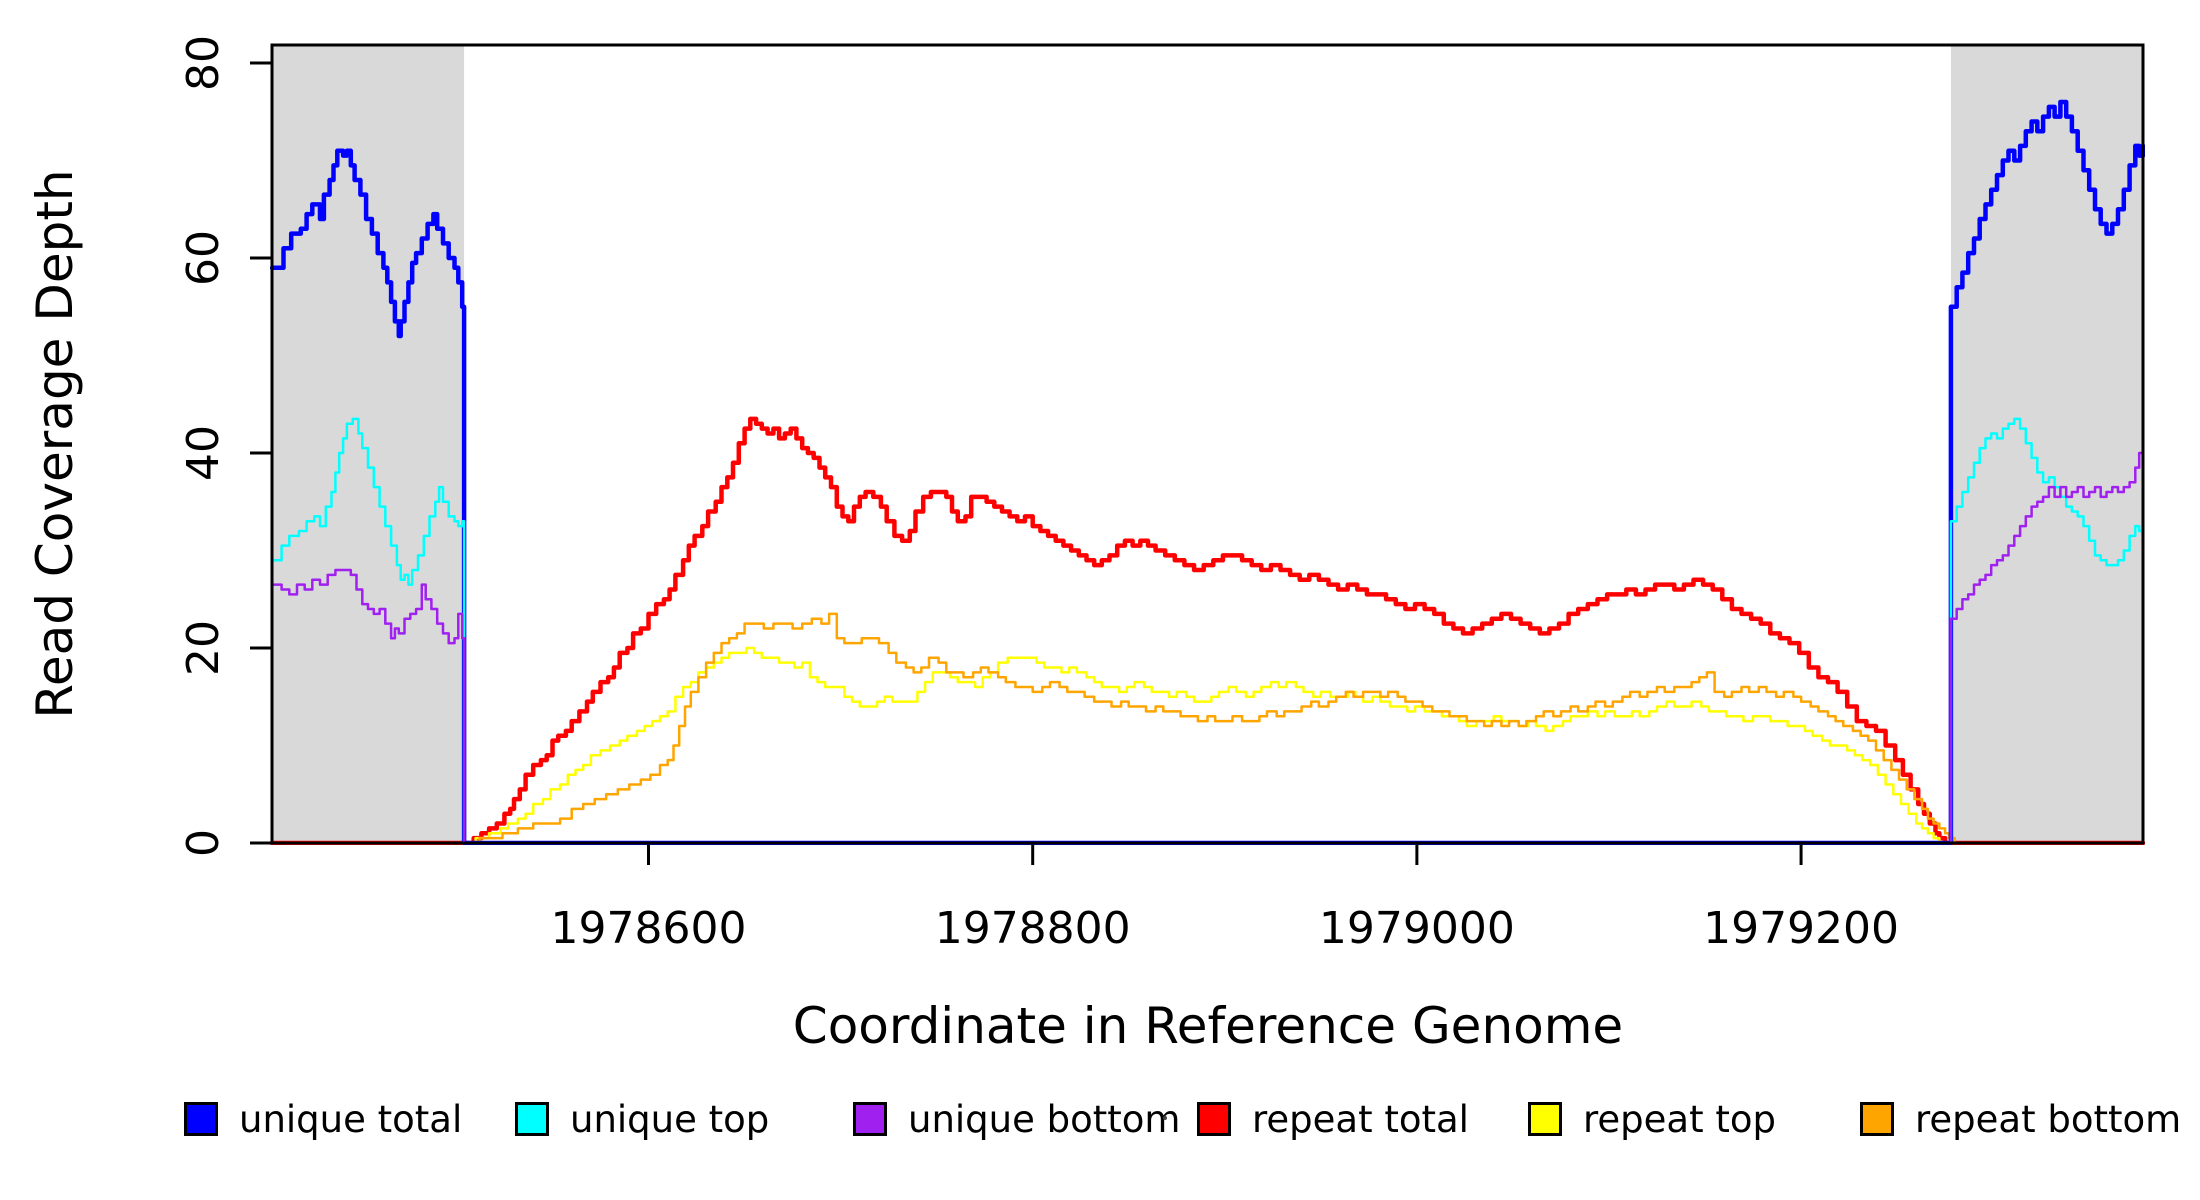 This screenshot has height=1200, width=2200. Describe the element at coordinates (203, 258) in the screenshot. I see `y-tick-label: 60` at that location.